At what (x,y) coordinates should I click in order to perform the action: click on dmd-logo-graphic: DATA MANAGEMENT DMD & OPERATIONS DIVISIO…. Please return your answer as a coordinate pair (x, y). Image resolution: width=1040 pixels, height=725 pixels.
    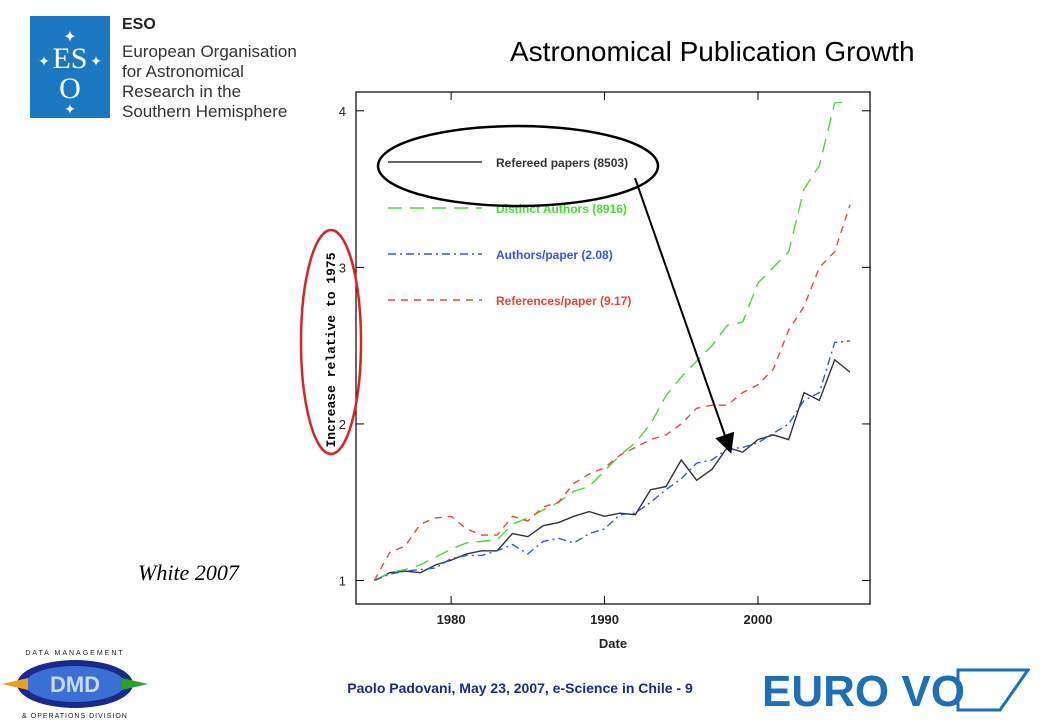
    Looking at the image, I should click on (75, 685).